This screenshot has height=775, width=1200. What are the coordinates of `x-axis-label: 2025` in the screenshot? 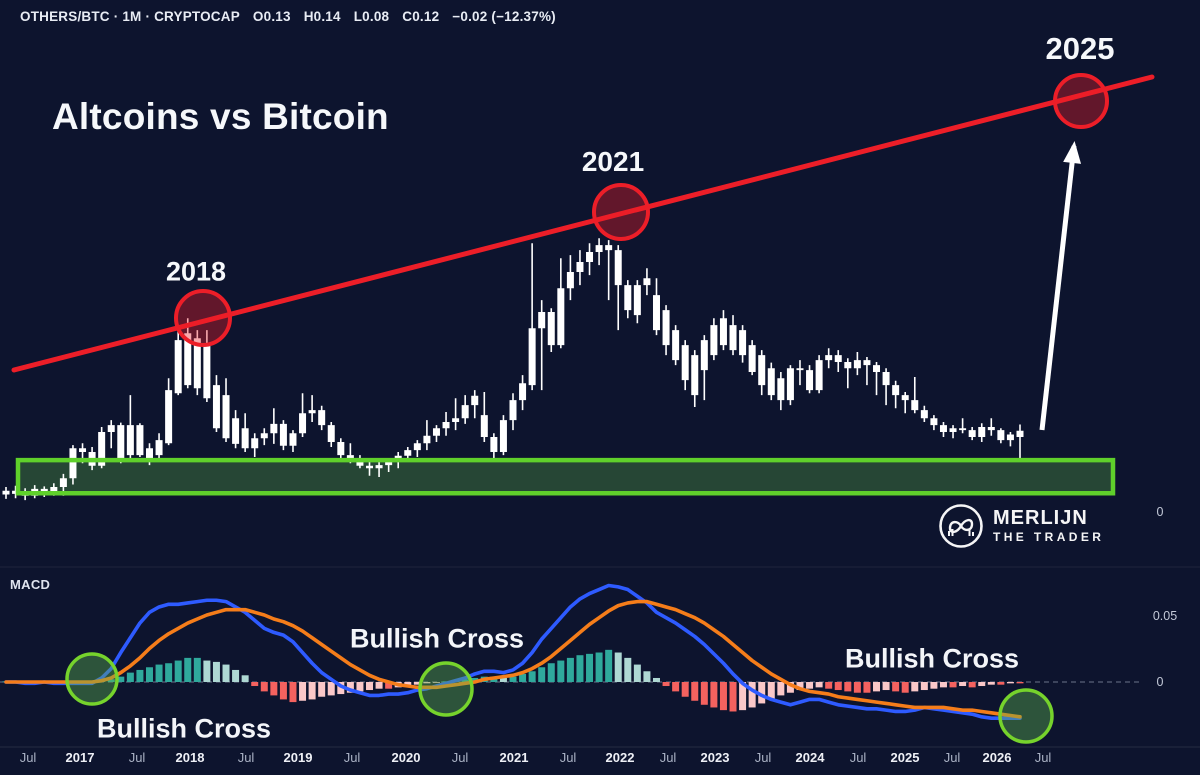 It's located at (905, 757).